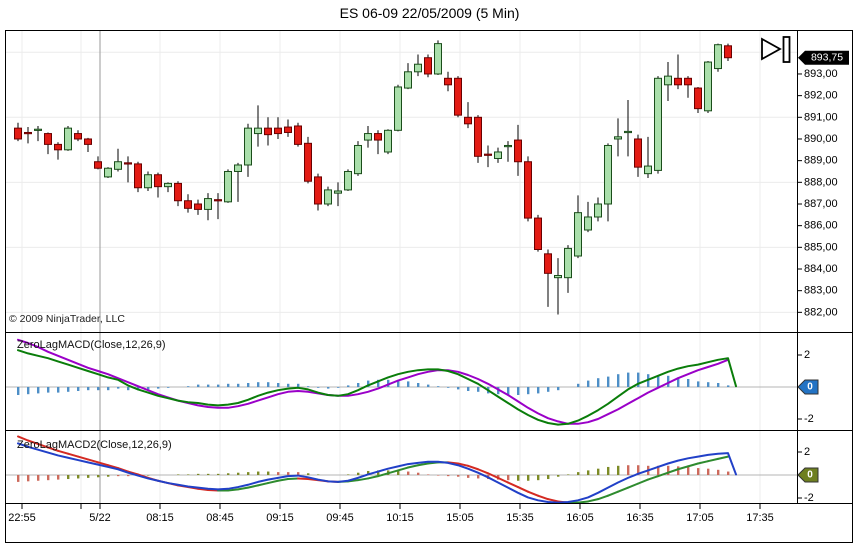 The image size is (859, 550). Describe the element at coordinates (821, 312) in the screenshot. I see `price-tick-label: 882,00` at that location.